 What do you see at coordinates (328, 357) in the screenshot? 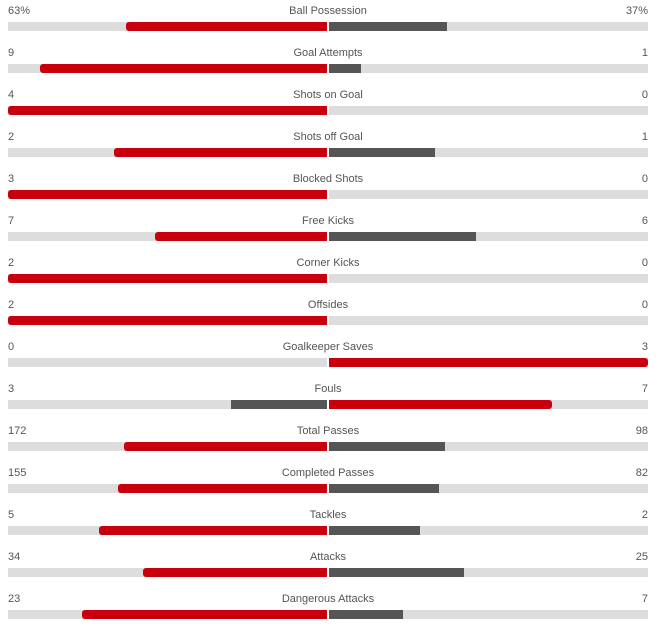
I see `stat-row: Goalkeeper Saves 0 3` at bounding box center [328, 357].